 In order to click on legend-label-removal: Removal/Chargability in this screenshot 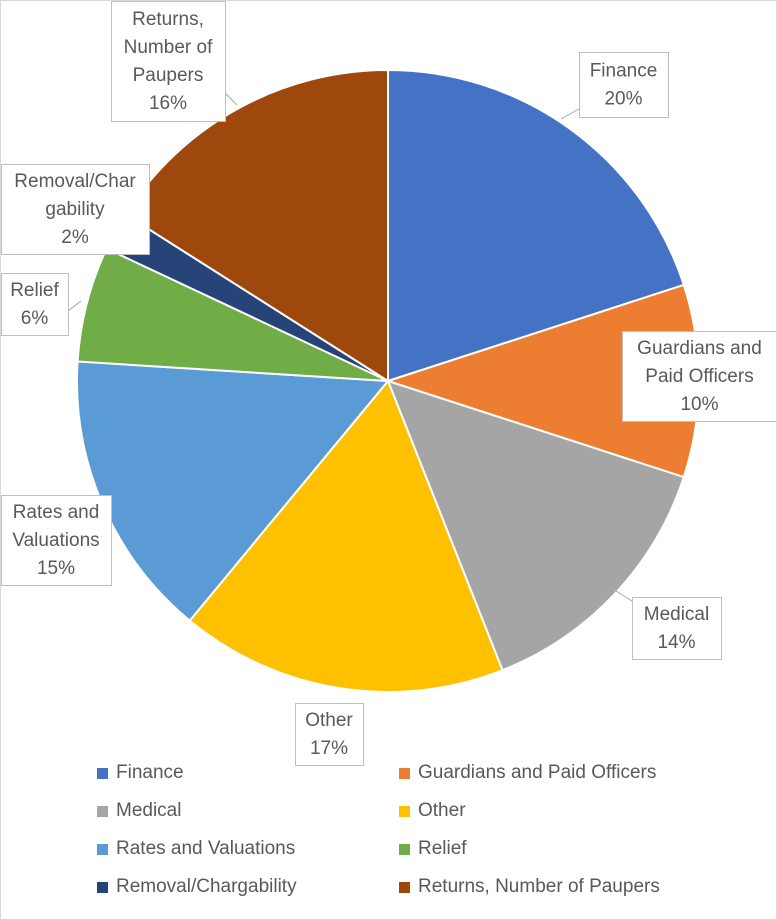, I will do `click(206, 886)`.